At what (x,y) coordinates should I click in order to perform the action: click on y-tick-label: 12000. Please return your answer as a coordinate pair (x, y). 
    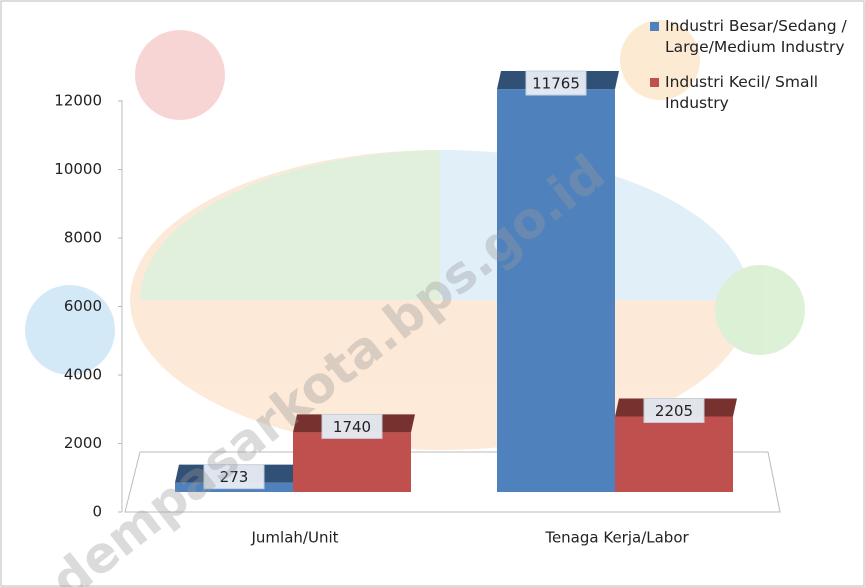
    Looking at the image, I should click on (78, 101).